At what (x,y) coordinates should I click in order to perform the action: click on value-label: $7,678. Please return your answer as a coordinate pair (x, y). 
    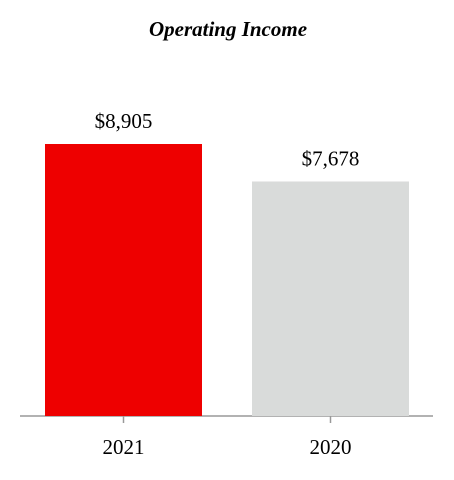
    Looking at the image, I should click on (331, 158).